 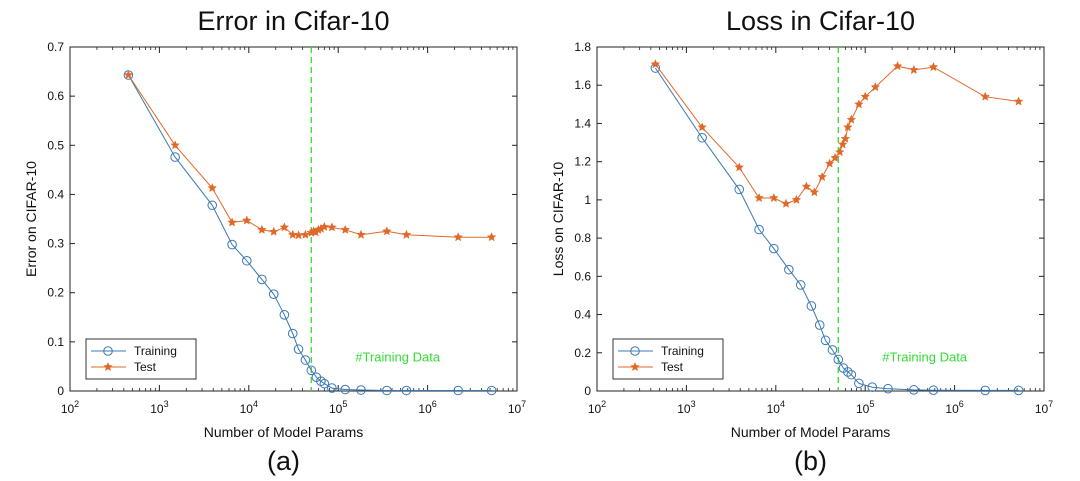 I want to click on chart-b-ytick-label: 0, so click(x=587, y=391).